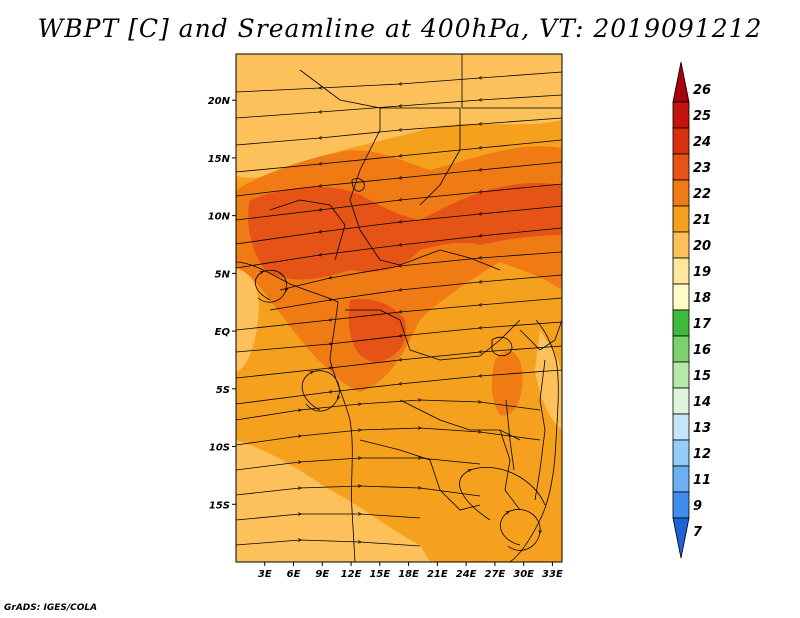 This screenshot has width=800, height=618. What do you see at coordinates (698, 532) in the screenshot?
I see `colorbar-label: 7` at bounding box center [698, 532].